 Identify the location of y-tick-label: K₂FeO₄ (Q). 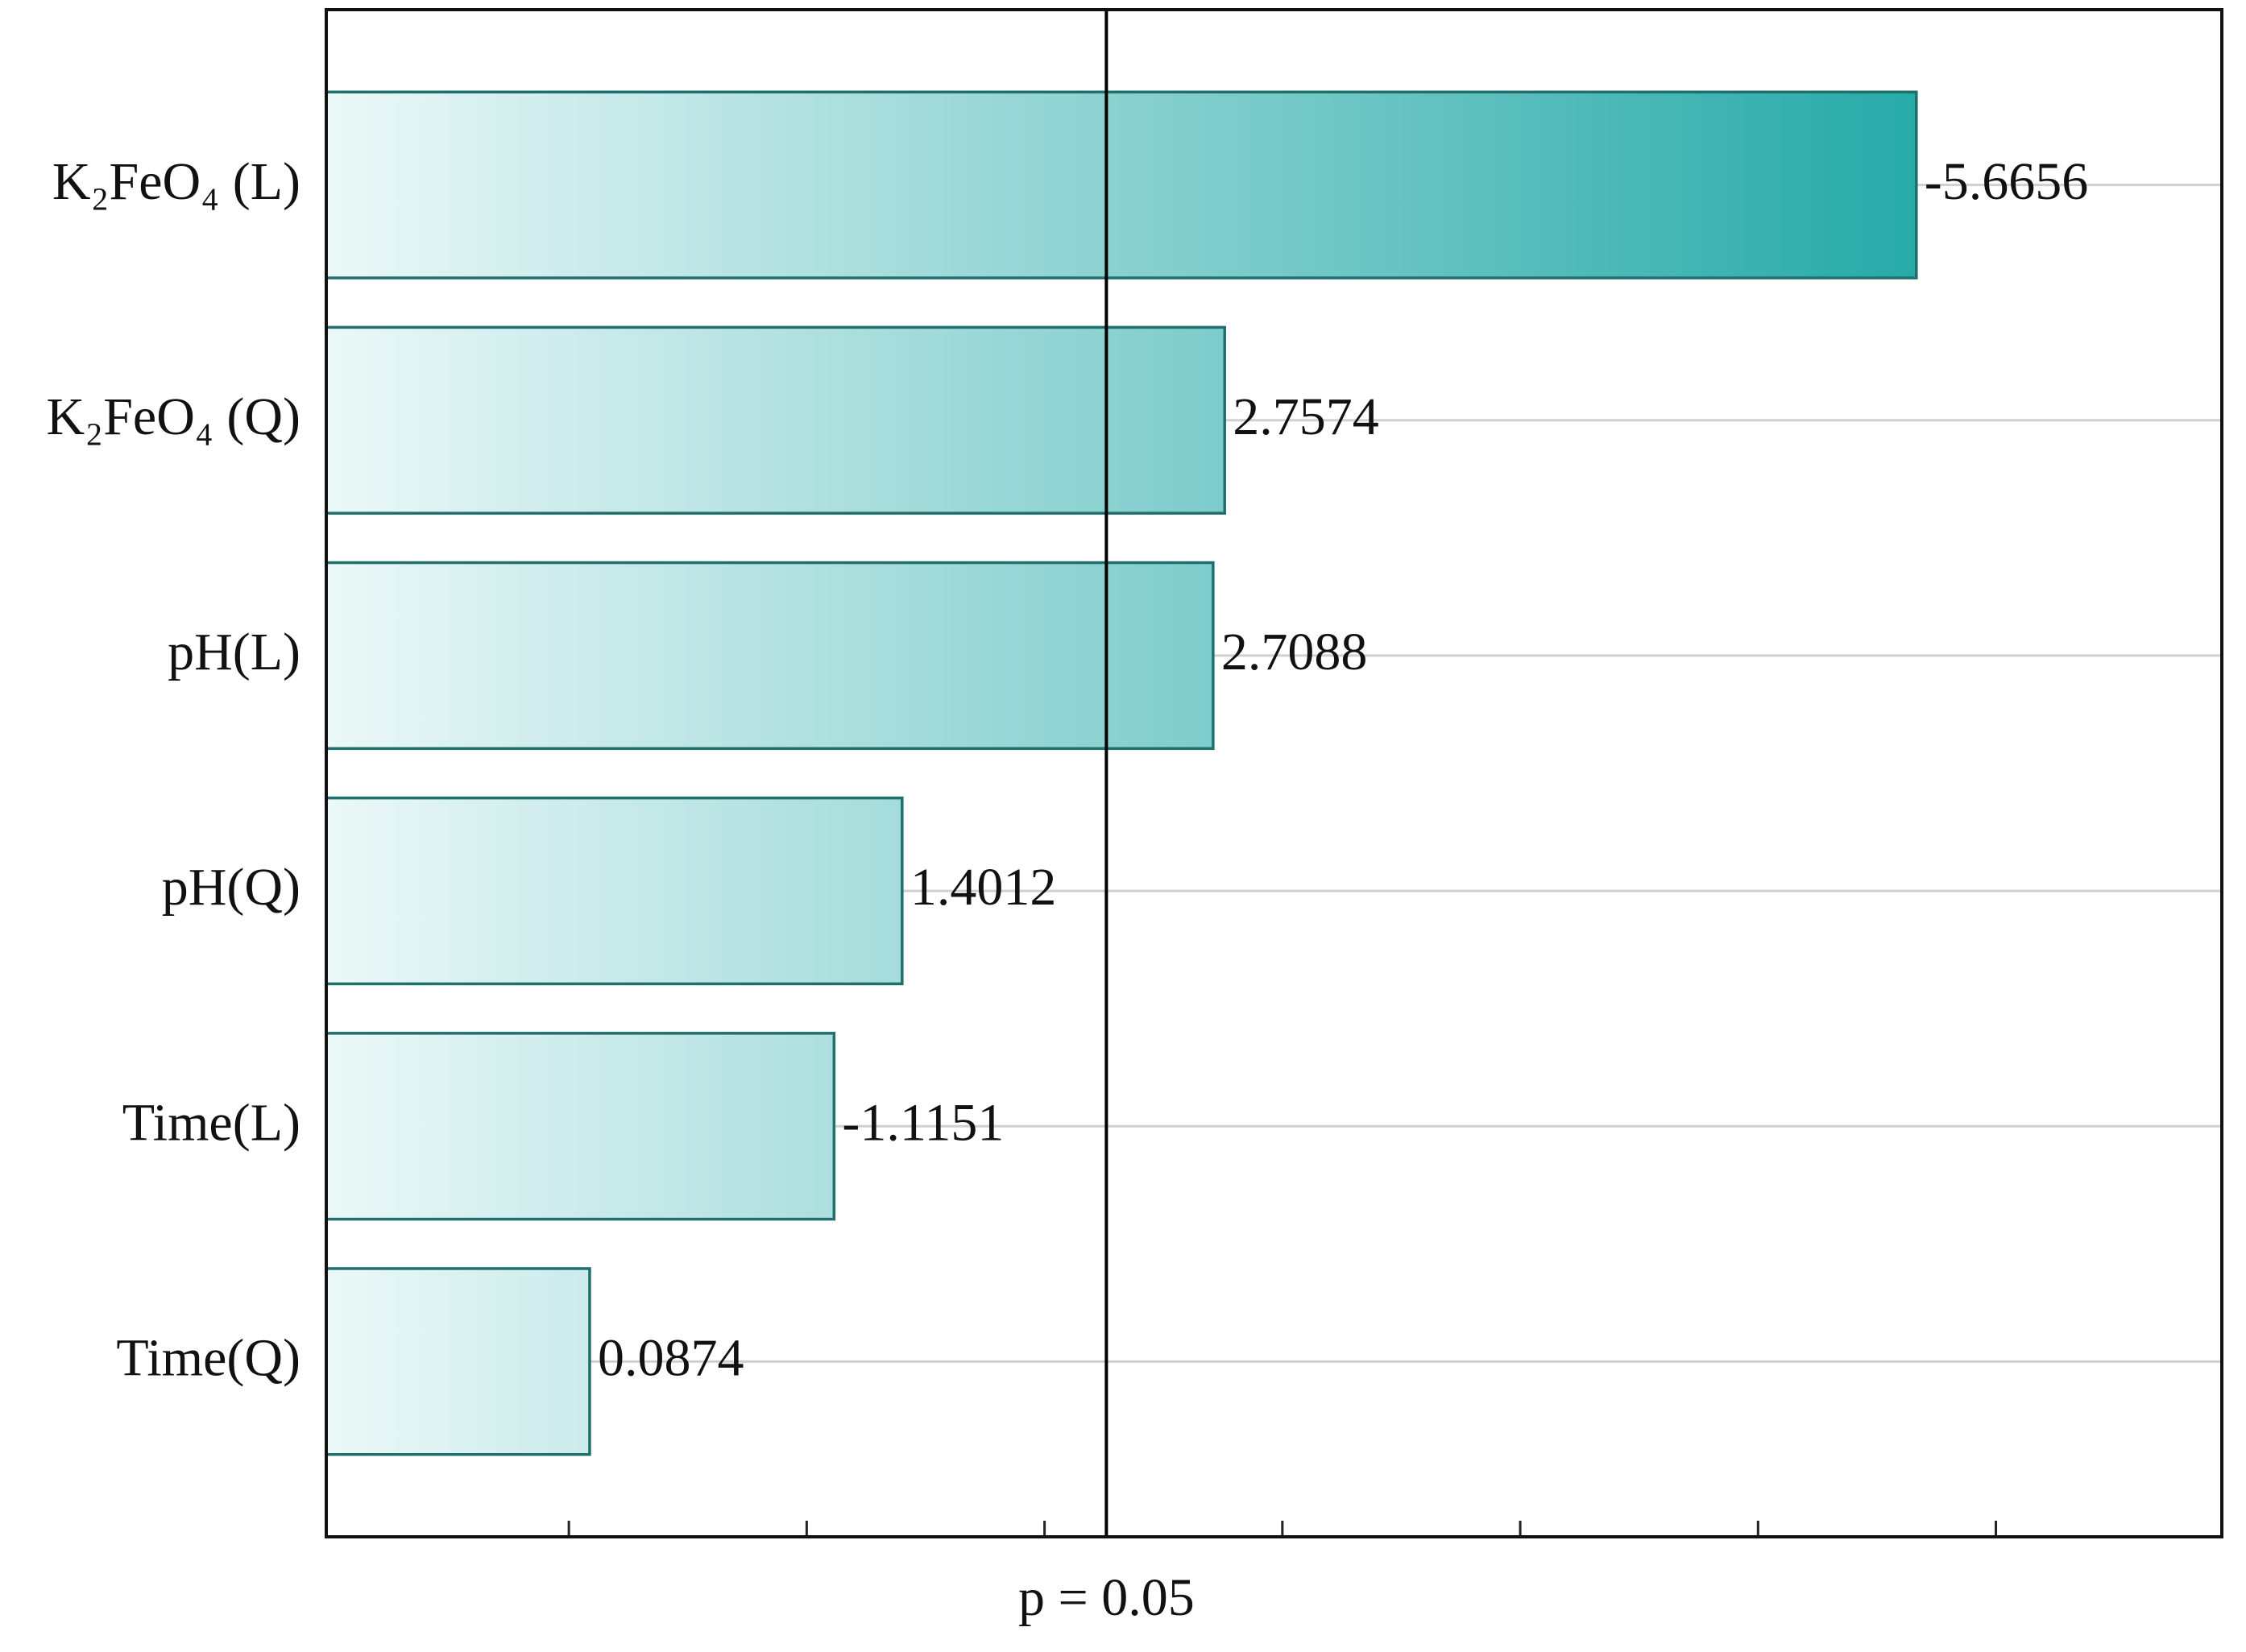
(173, 416).